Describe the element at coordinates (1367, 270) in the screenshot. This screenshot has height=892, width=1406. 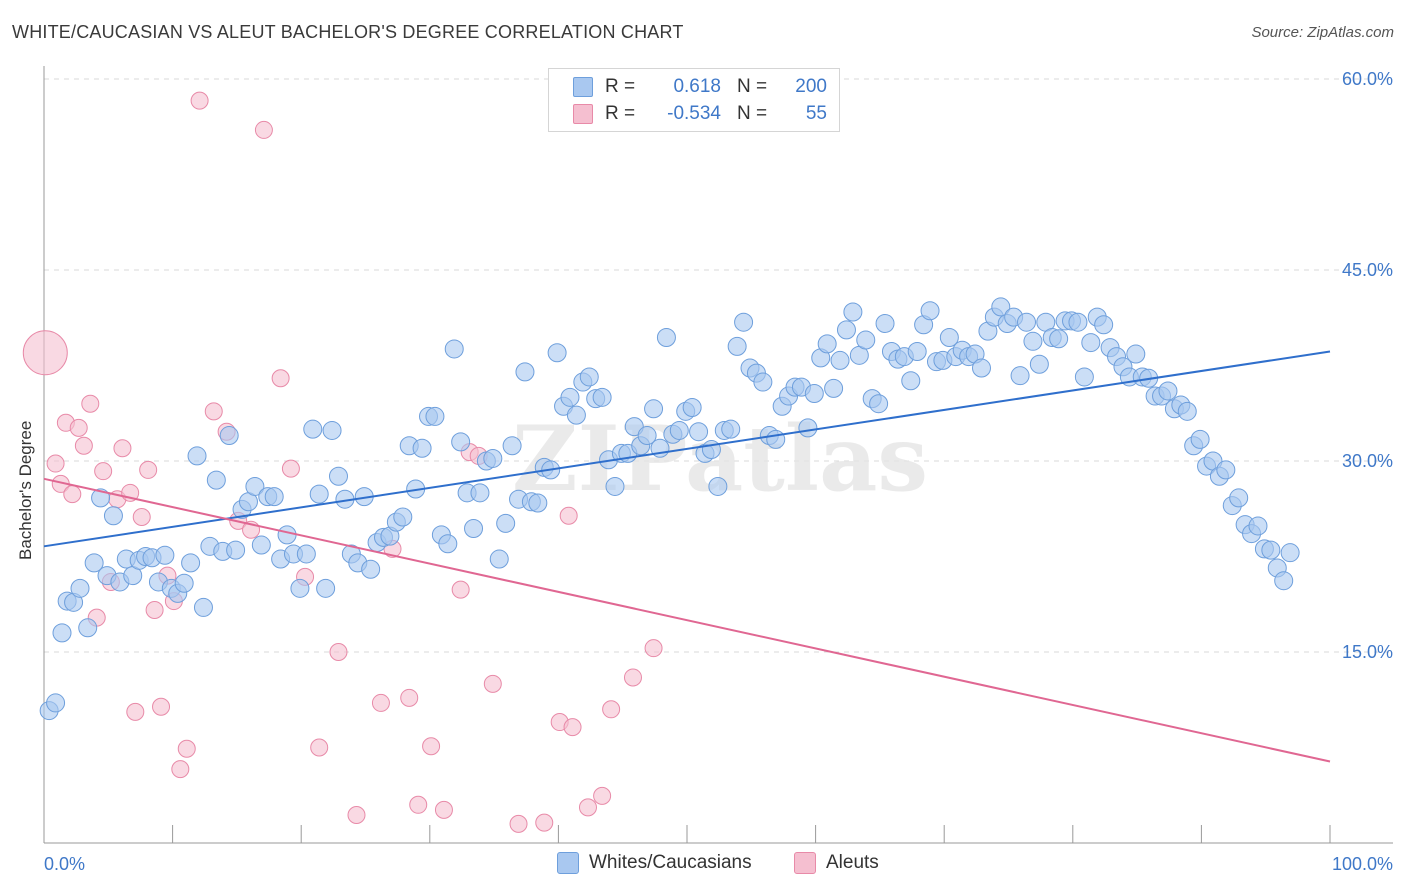
I see `y-tick-label: 45.0%` at that location.